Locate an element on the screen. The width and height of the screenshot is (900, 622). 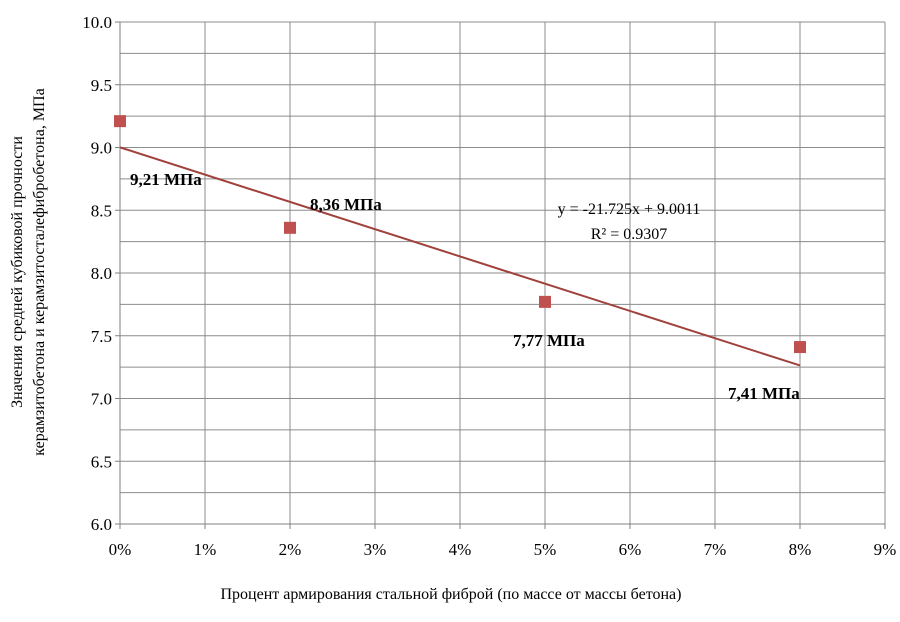
x-tick-label: 7% is located at coordinates (715, 549).